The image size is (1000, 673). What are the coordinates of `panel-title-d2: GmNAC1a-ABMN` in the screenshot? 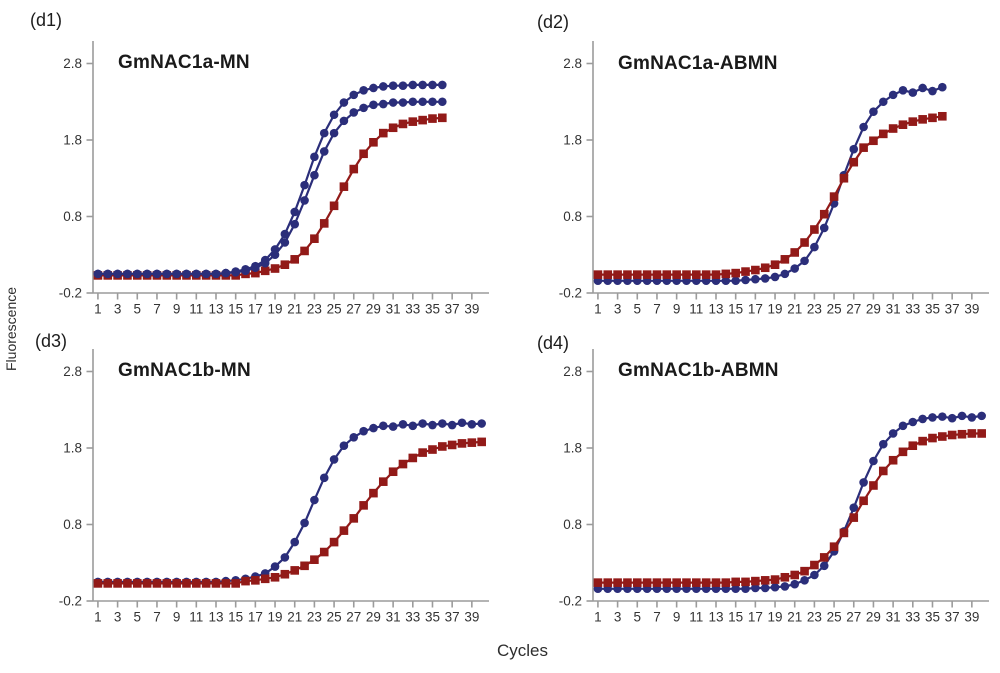 It's located at (698, 63).